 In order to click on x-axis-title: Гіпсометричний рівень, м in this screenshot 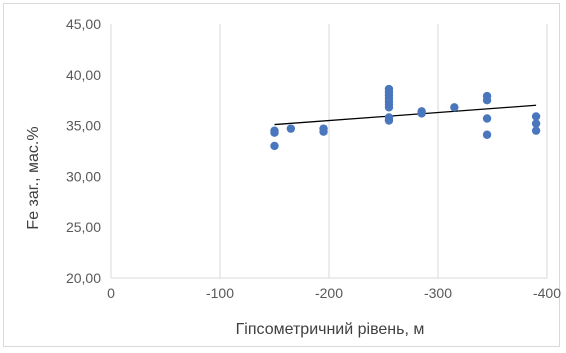, I will do `click(330, 329)`.